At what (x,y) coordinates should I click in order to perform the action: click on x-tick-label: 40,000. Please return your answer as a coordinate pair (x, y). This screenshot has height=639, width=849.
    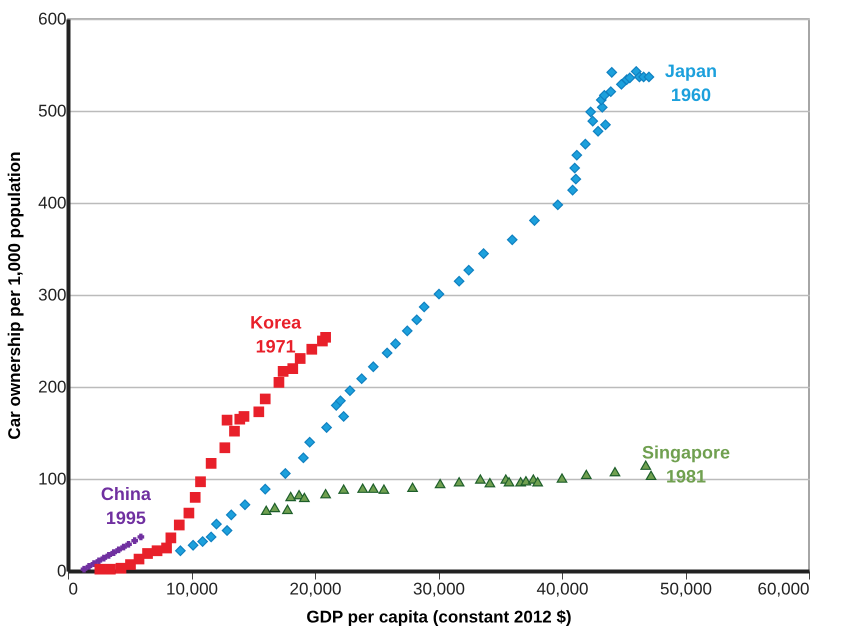
    Looking at the image, I should click on (562, 589).